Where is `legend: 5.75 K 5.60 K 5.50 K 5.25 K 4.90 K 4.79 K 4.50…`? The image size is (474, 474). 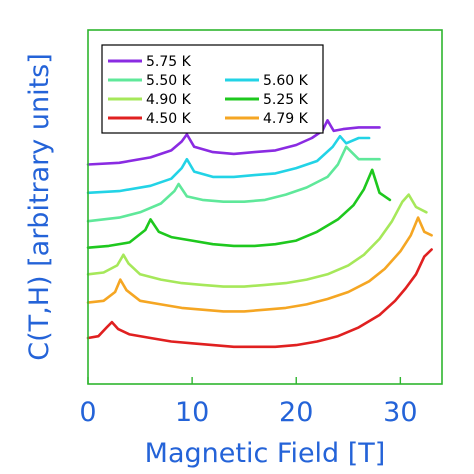
legend: 5.75 K 5.60 K 5.50 K 5.25 K 4.90 K 4.79 K 4.50… is located at coordinates (212, 89).